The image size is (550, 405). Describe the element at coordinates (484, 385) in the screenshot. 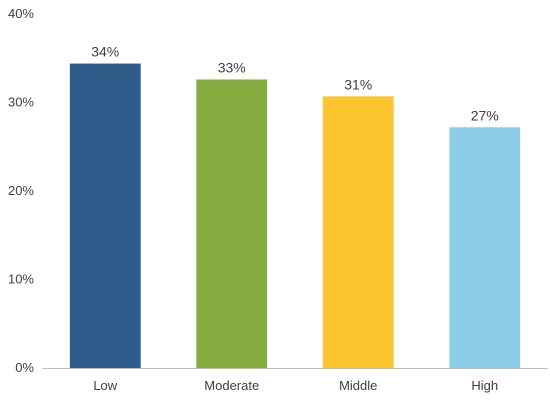

I see `x-tick-label: High` at that location.